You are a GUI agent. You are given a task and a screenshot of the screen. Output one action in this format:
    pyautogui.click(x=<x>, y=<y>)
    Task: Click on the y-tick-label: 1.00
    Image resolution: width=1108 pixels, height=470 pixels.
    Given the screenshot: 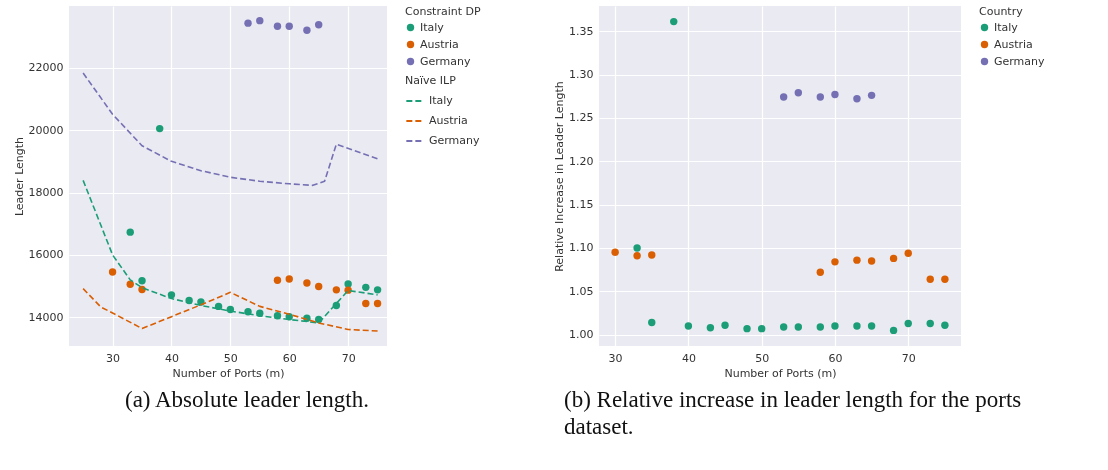 What is the action you would take?
    pyautogui.click(x=581, y=335)
    